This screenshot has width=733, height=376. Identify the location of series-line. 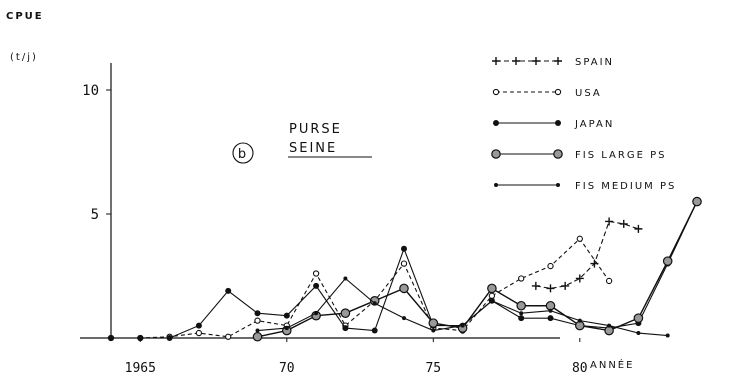
(587, 254).